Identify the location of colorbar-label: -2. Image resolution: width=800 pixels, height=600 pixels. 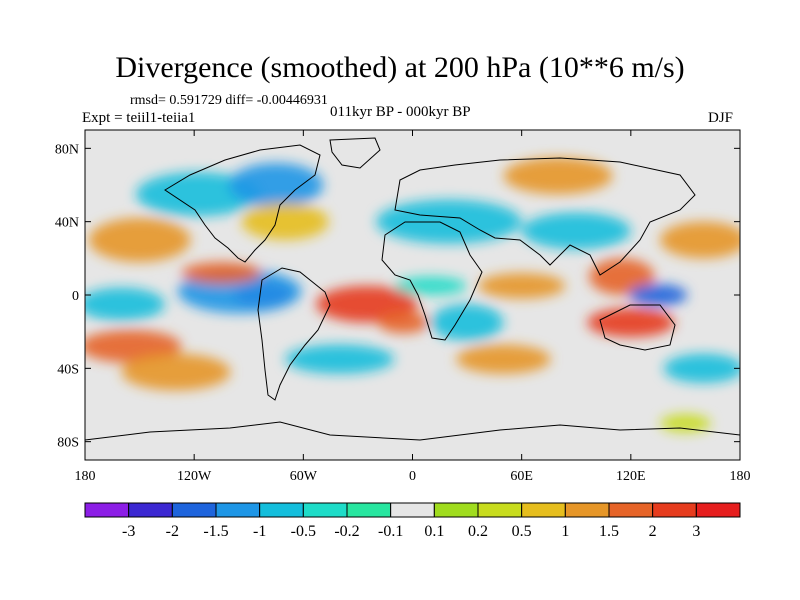
(172, 531).